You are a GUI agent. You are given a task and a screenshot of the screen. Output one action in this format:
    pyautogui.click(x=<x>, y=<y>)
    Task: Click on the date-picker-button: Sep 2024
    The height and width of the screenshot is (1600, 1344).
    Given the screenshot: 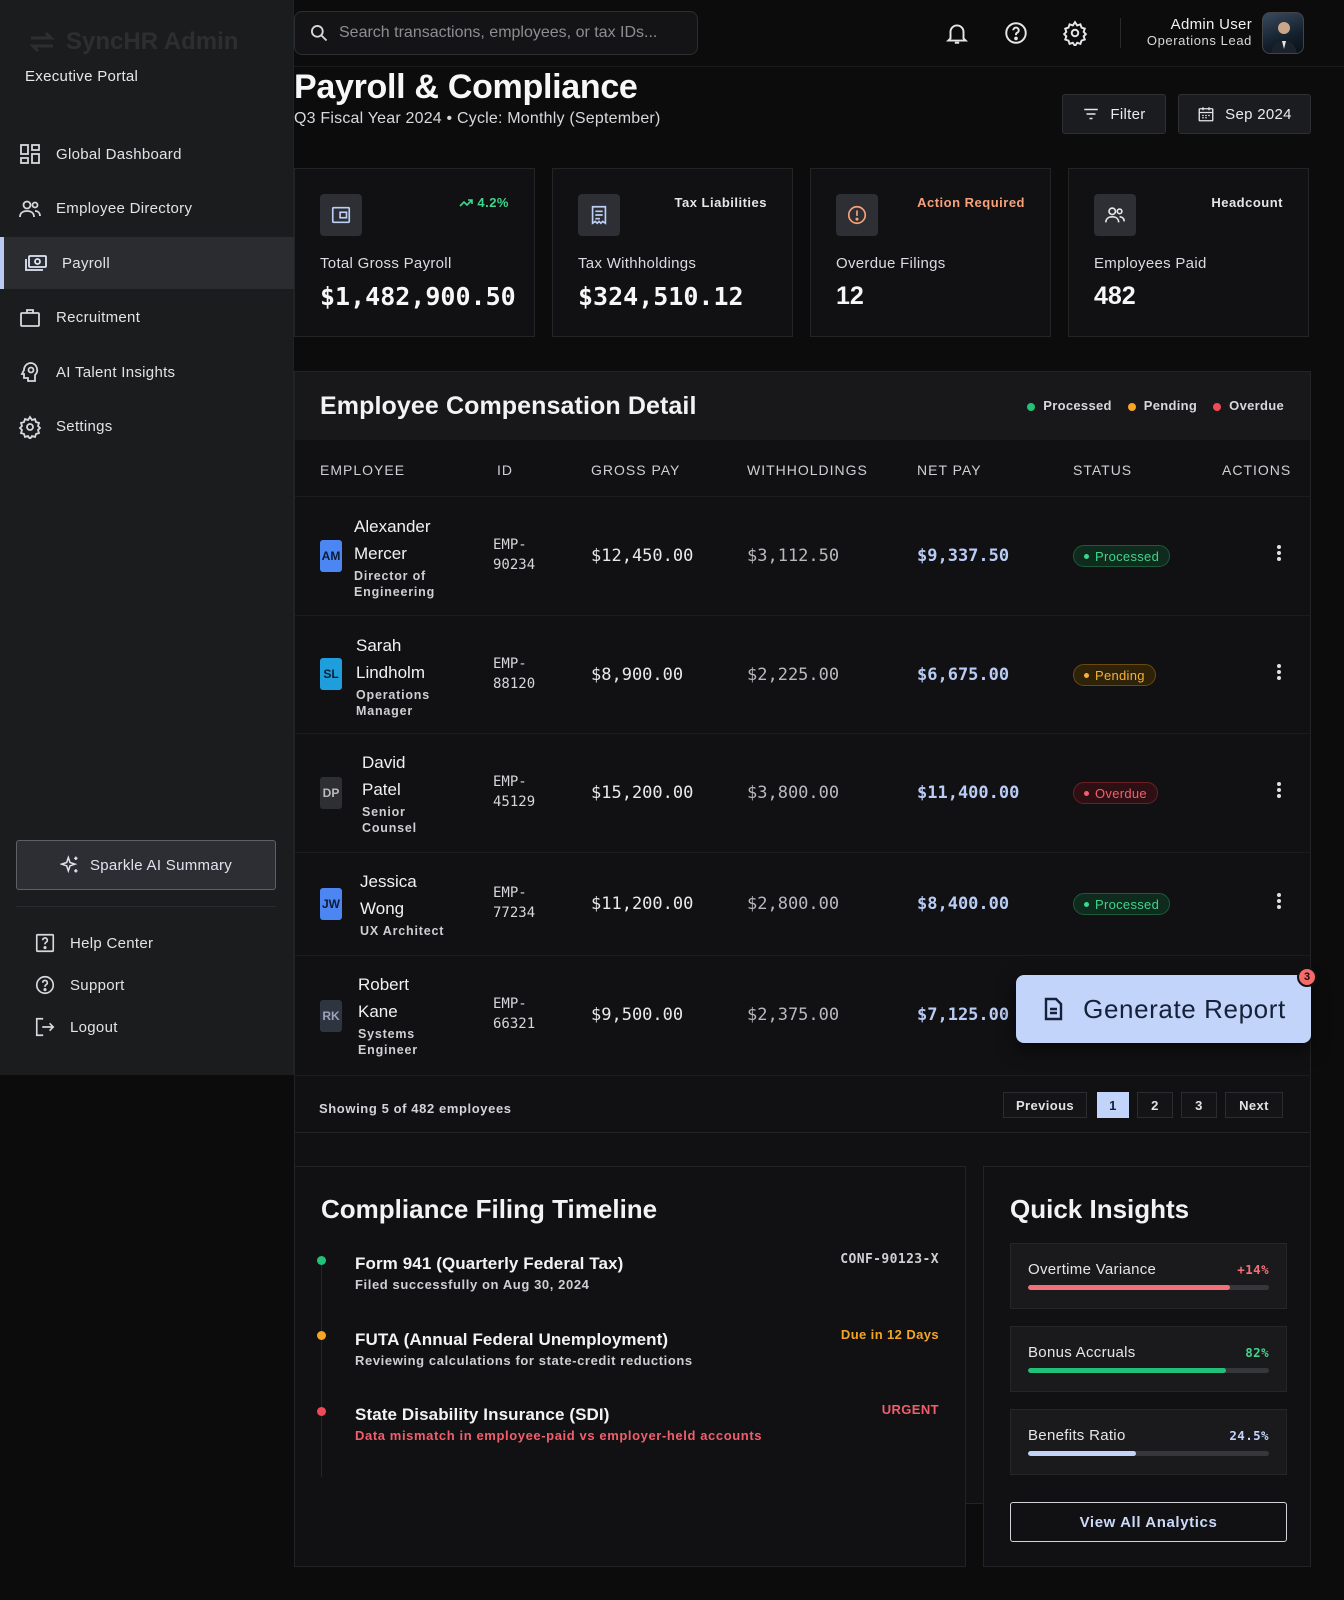 What is the action you would take?
    pyautogui.click(x=1244, y=114)
    